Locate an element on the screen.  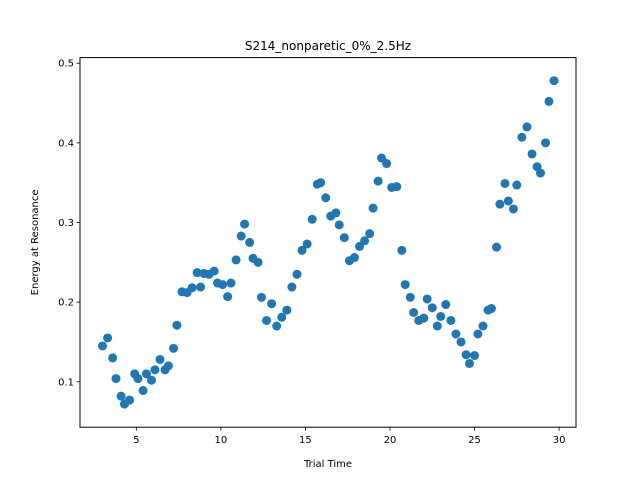
x-axis-label: Trial Time is located at coordinates (327, 464).